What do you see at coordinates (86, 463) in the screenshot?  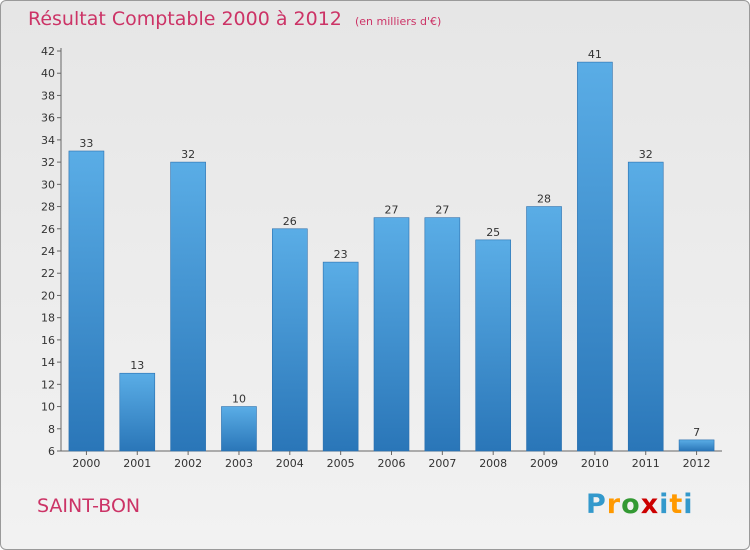 I see `x-tick-label: 2000` at bounding box center [86, 463].